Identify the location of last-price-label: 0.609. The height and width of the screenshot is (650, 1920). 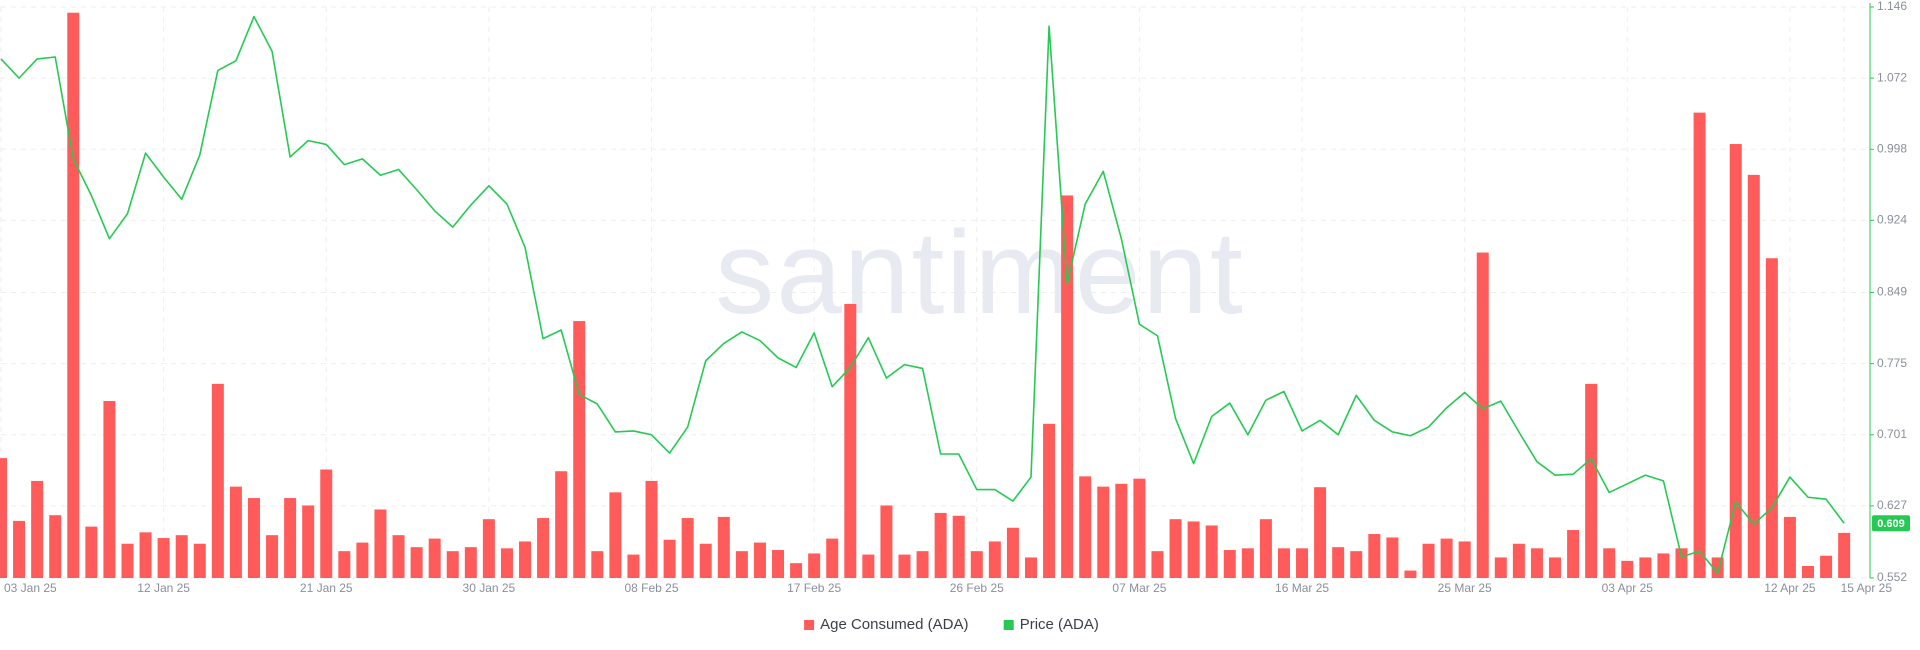
(1891, 524).